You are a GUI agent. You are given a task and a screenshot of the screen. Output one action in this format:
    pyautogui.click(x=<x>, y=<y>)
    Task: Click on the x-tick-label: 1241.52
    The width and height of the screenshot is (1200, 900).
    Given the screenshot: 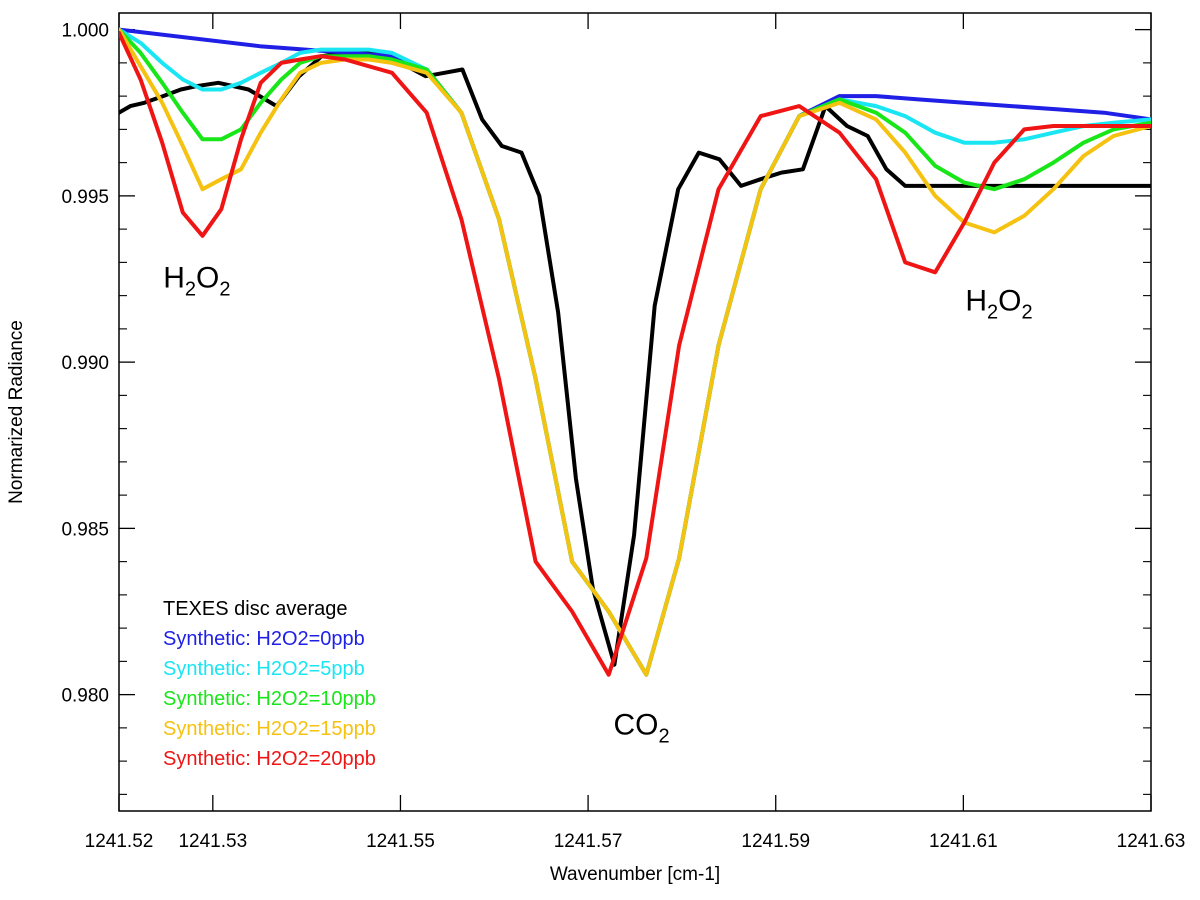 What is the action you would take?
    pyautogui.click(x=119, y=841)
    